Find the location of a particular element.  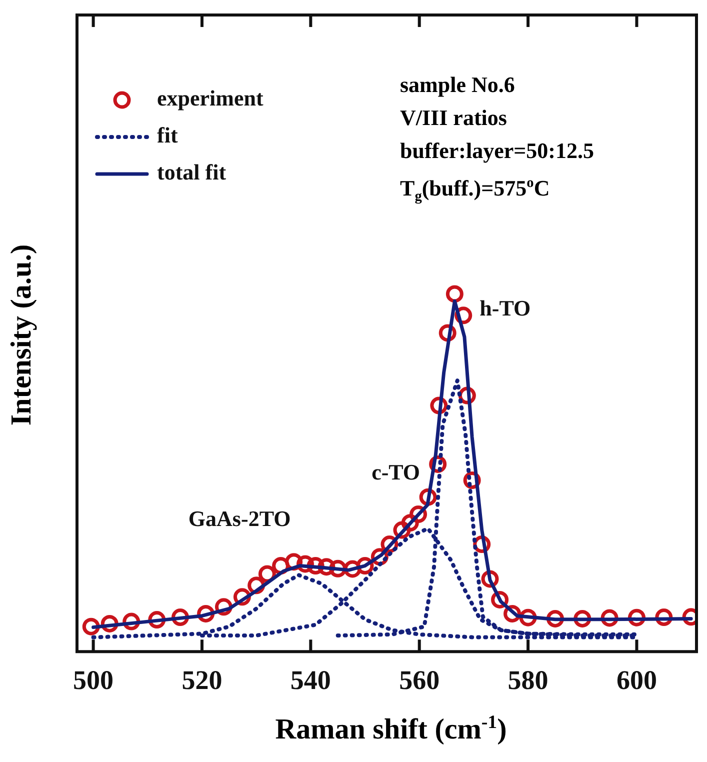

text: buffer:layer=50:12.5 is located at coordinates (497, 151).